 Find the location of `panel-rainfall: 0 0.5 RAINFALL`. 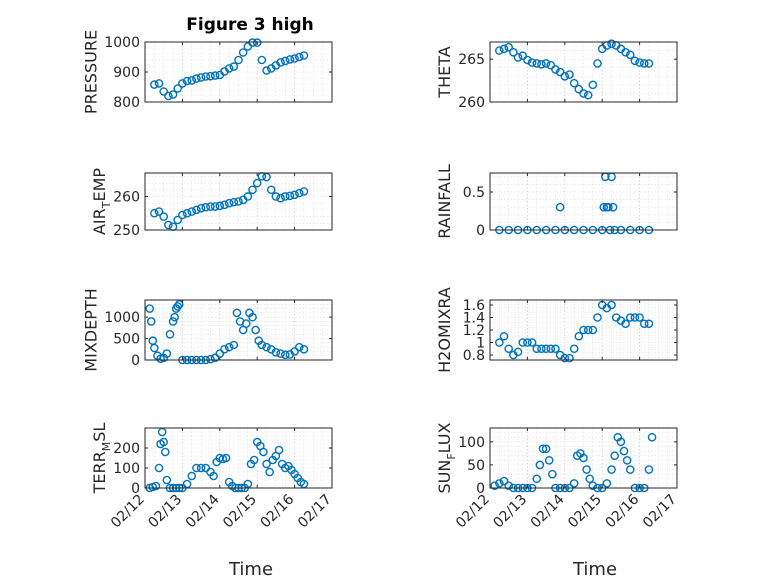

panel-rainfall: 0 0.5 RAINFALL is located at coordinates (556, 201).